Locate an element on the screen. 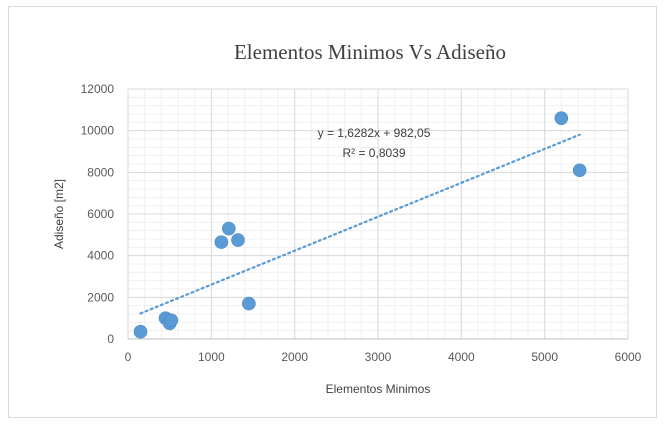  x-tick-label: 2000 is located at coordinates (294, 357).